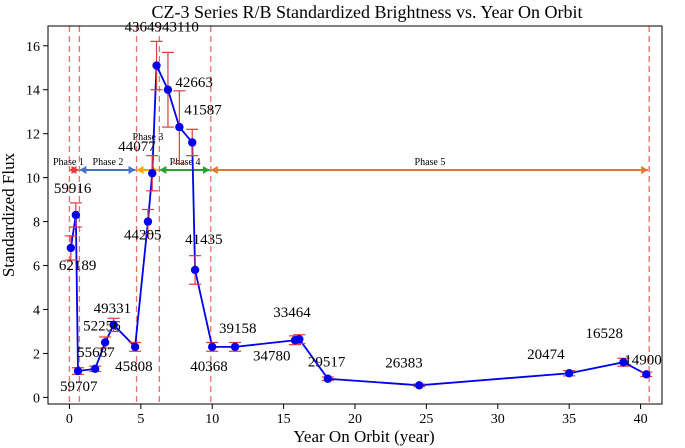 The width and height of the screenshot is (685, 448). Describe the element at coordinates (643, 360) in the screenshot. I see `point-label: 14900` at that location.